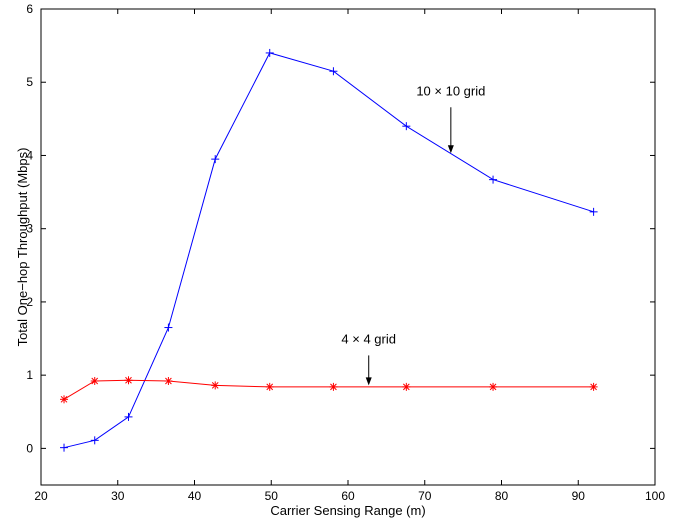  I want to click on annotation-label: 4 × 4 grid, so click(368, 338).